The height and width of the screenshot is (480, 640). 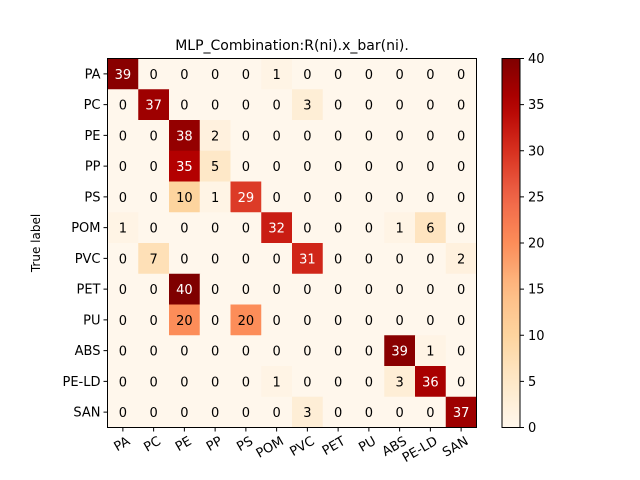 What do you see at coordinates (215, 198) in the screenshot?
I see `cell-value-label: 1` at bounding box center [215, 198].